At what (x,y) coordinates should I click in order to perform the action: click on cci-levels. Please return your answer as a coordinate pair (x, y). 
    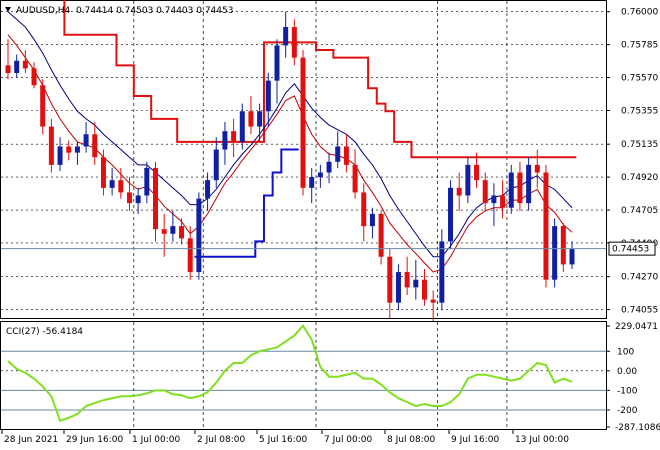
    Looking at the image, I should click on (303, 380).